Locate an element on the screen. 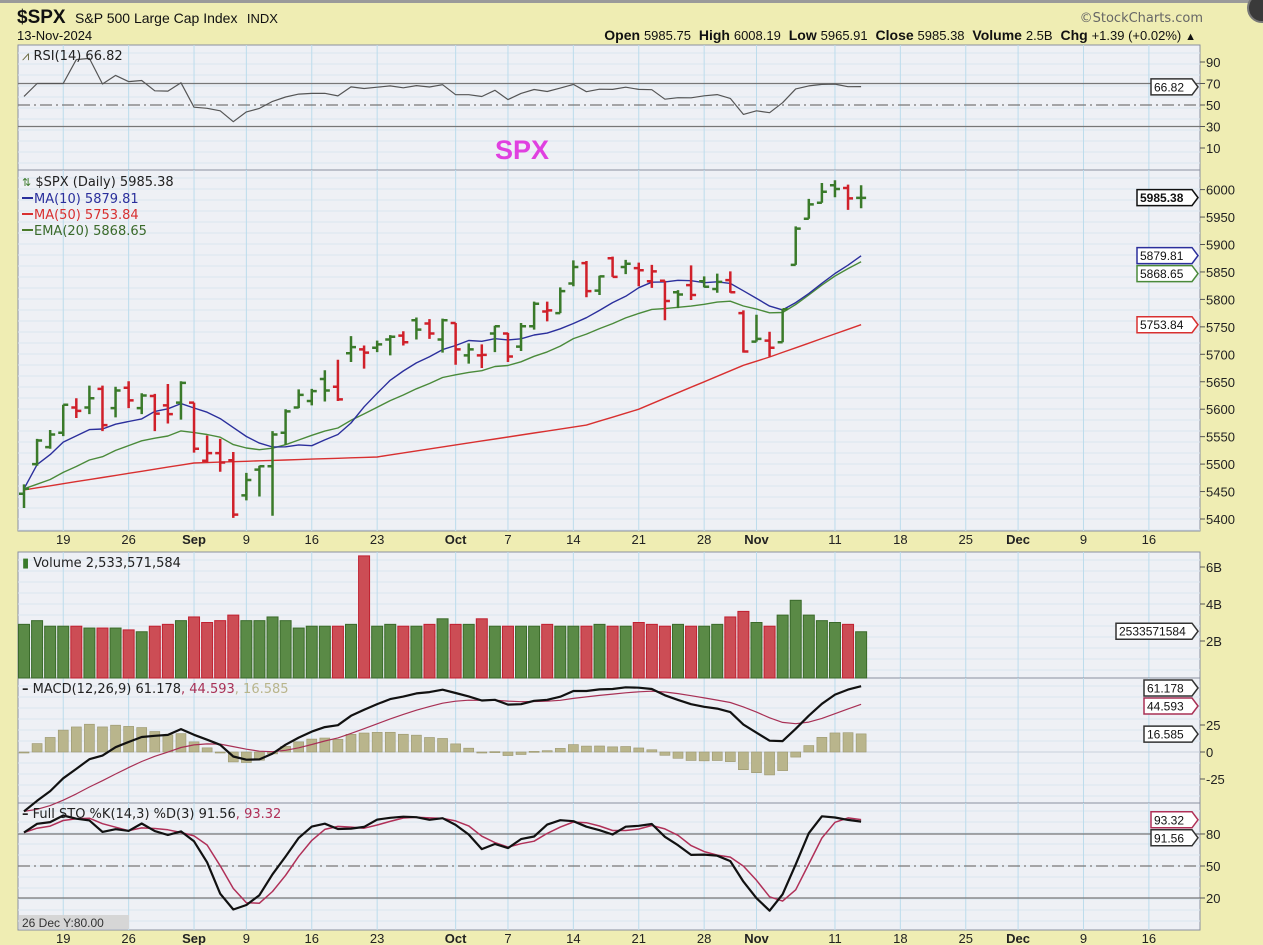  crosshair-readout-box is located at coordinates (74, 922).